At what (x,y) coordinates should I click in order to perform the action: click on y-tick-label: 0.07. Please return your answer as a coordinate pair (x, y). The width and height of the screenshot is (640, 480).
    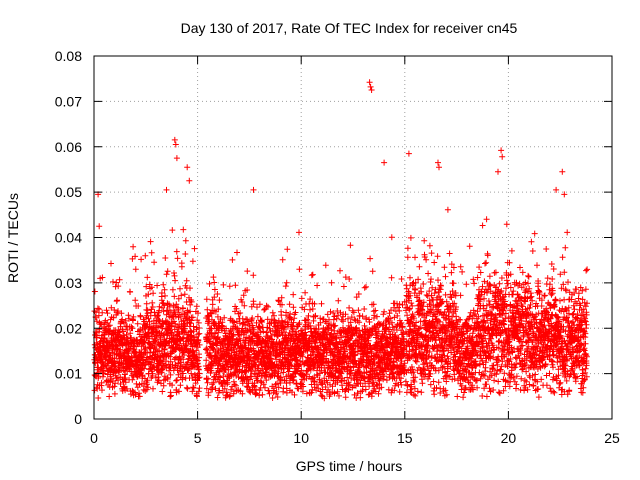
    Looking at the image, I should click on (68, 101).